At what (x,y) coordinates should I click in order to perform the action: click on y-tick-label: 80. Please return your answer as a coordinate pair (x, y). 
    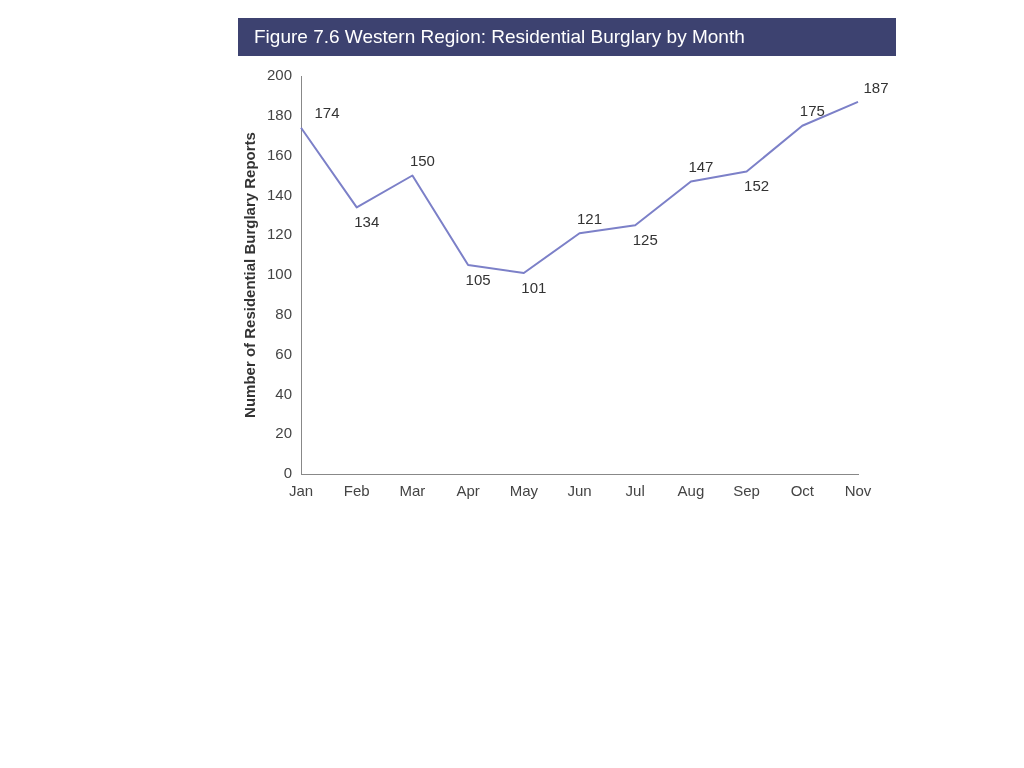
    Looking at the image, I should click on (284, 313).